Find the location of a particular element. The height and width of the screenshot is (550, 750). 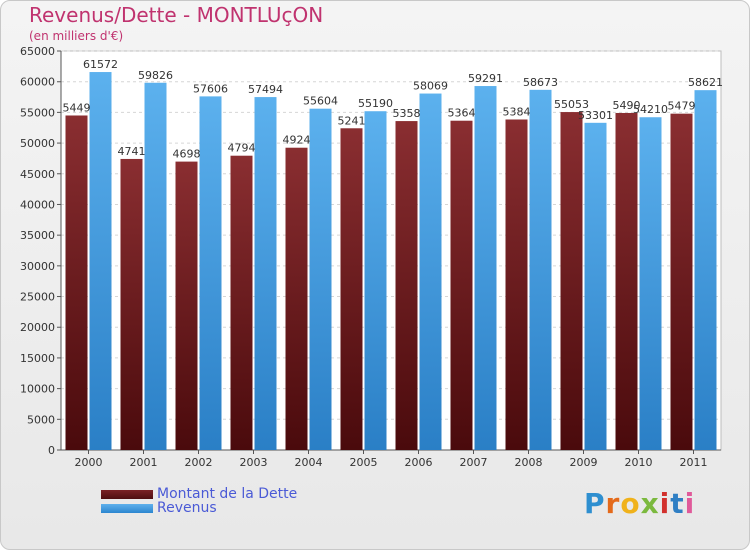

data-label-revenus: 59291 is located at coordinates (485, 78).